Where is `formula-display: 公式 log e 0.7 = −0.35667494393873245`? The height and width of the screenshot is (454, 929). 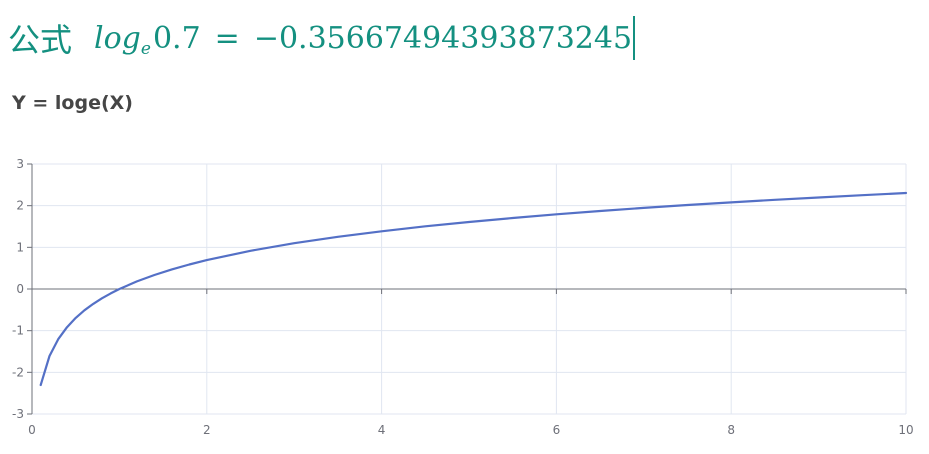
formula-display: 公式 log e 0.7 = −0.35667494393873245 is located at coordinates (322, 38).